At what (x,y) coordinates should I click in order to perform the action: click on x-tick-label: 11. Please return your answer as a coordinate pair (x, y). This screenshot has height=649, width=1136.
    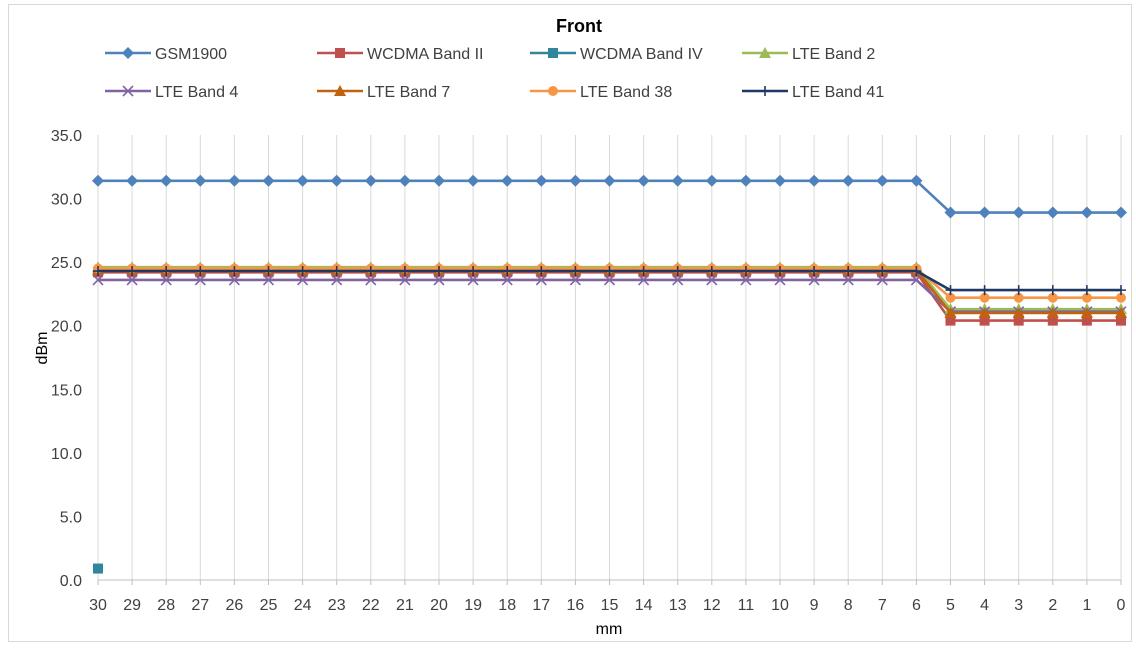
    Looking at the image, I should click on (746, 605).